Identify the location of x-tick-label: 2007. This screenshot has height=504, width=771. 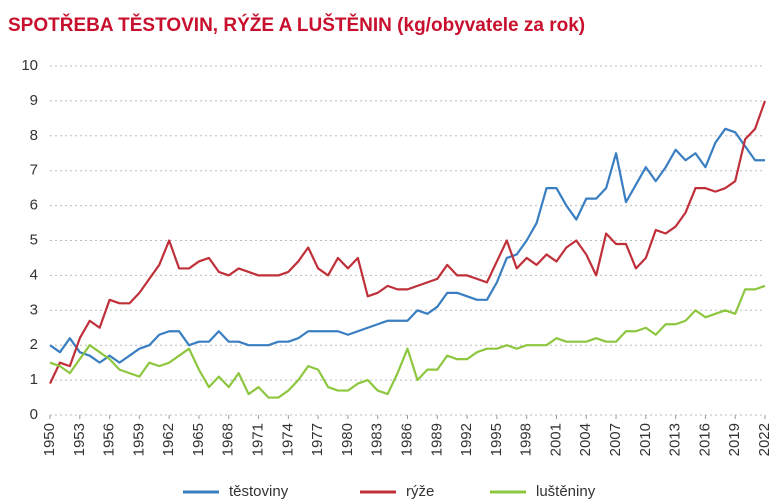
(615, 439).